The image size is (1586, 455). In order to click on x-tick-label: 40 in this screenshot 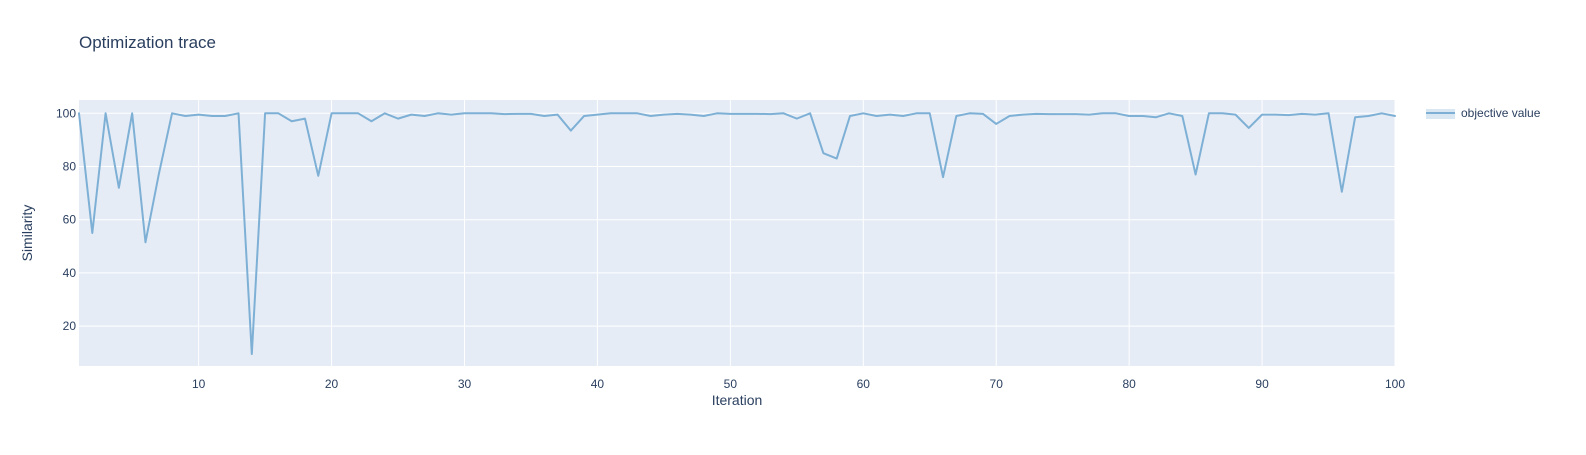, I will do `click(598, 384)`.